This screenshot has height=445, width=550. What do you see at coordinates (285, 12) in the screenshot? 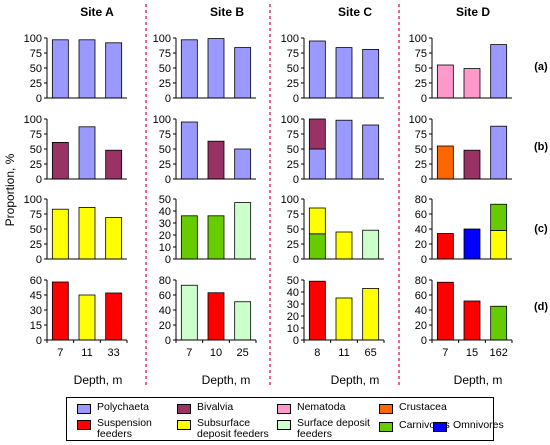
I see `site-titles: Site A Site B Site C Site D` at bounding box center [285, 12].